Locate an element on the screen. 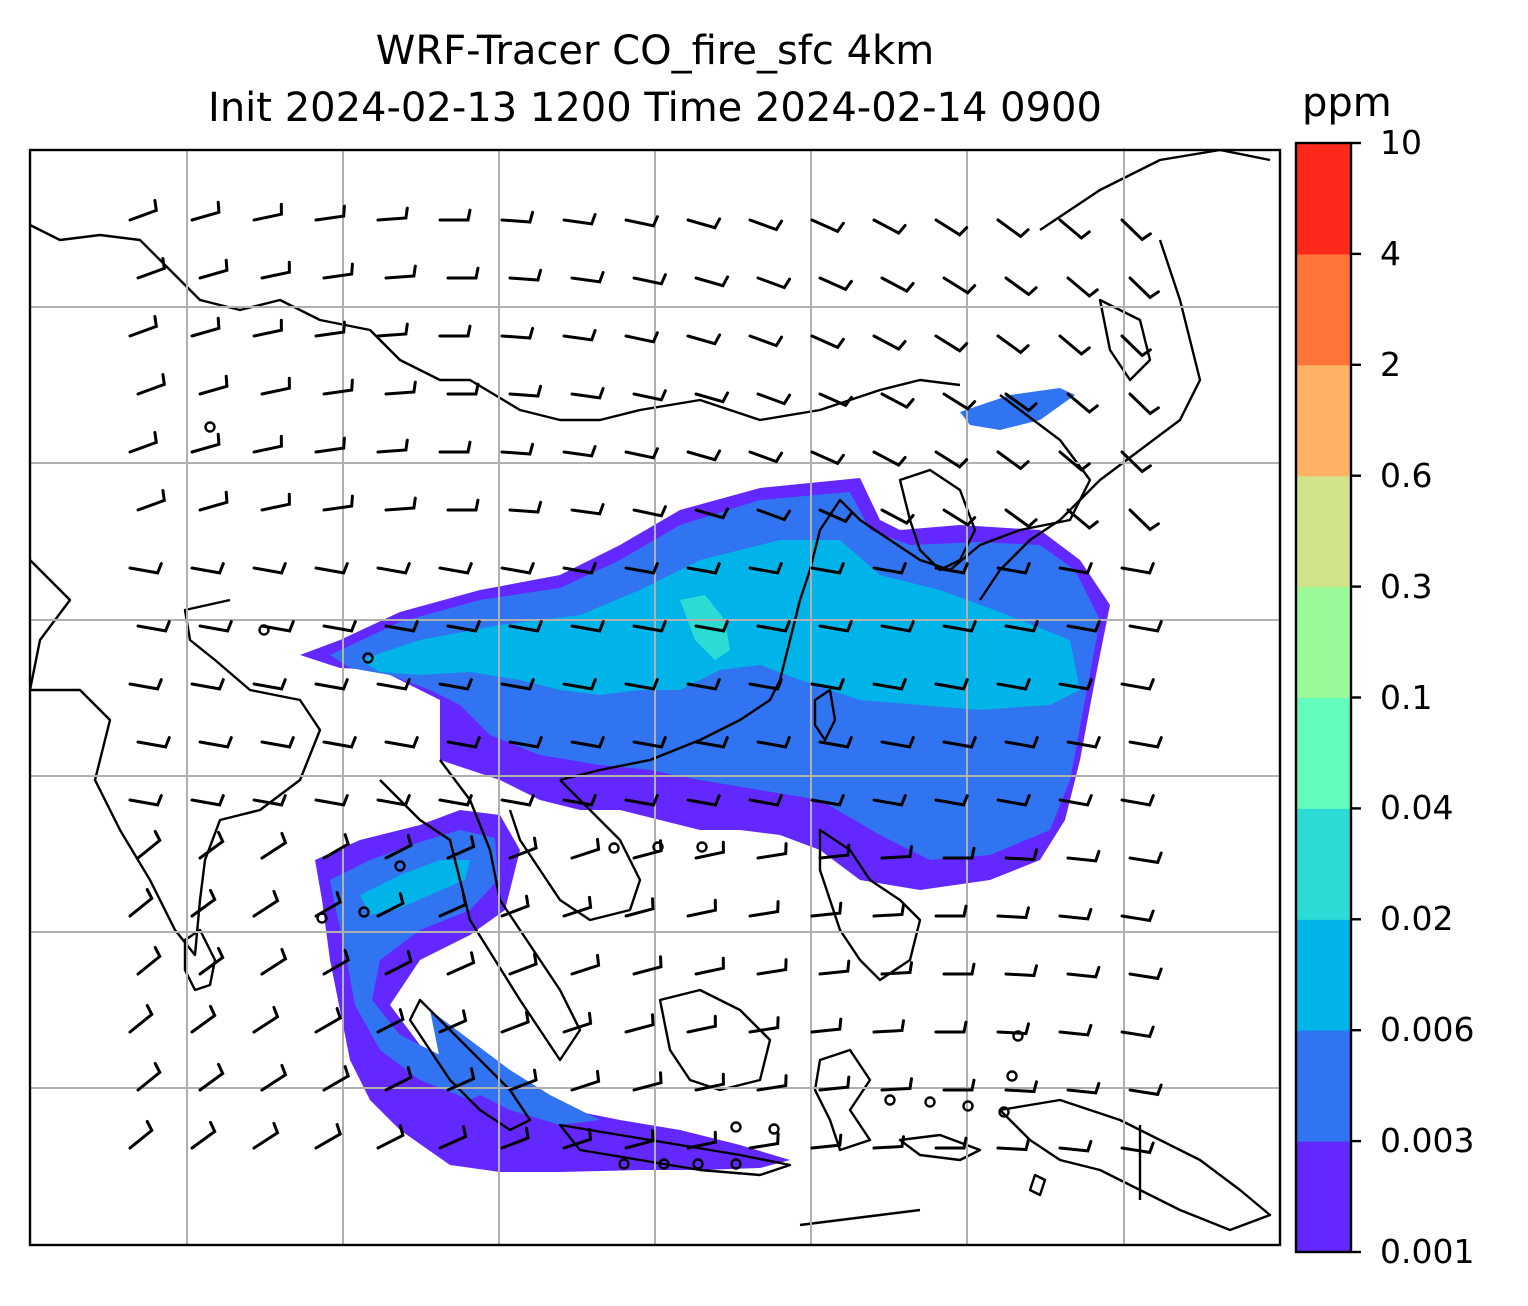 The image size is (1528, 1306). coast-timor is located at coordinates (940, 1147).